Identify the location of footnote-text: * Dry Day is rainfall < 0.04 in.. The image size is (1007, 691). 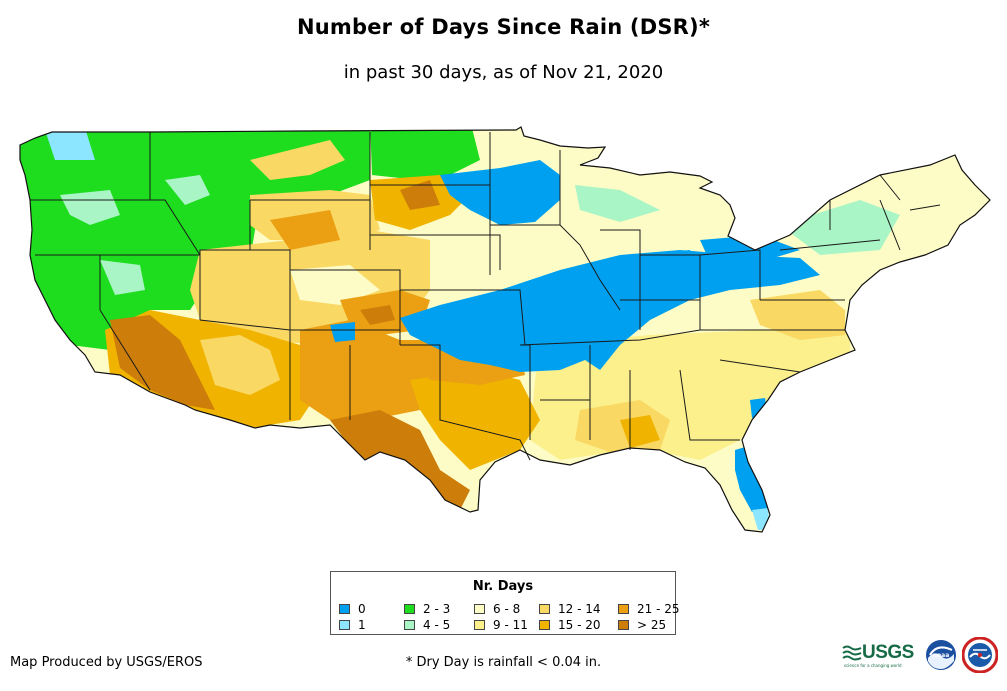
(503, 662).